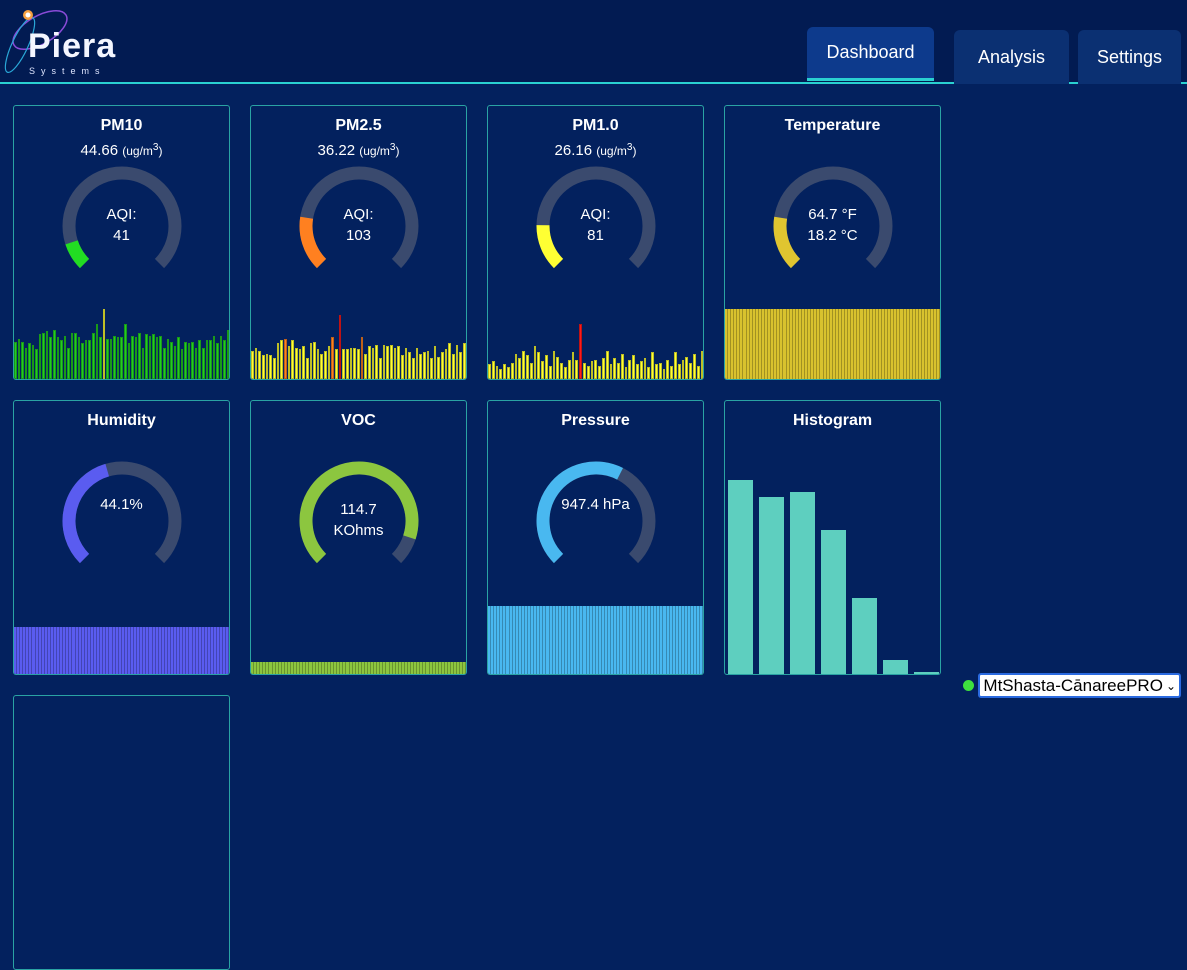  What do you see at coordinates (870, 54) in the screenshot?
I see `tab-dashboard: Dashboard` at bounding box center [870, 54].